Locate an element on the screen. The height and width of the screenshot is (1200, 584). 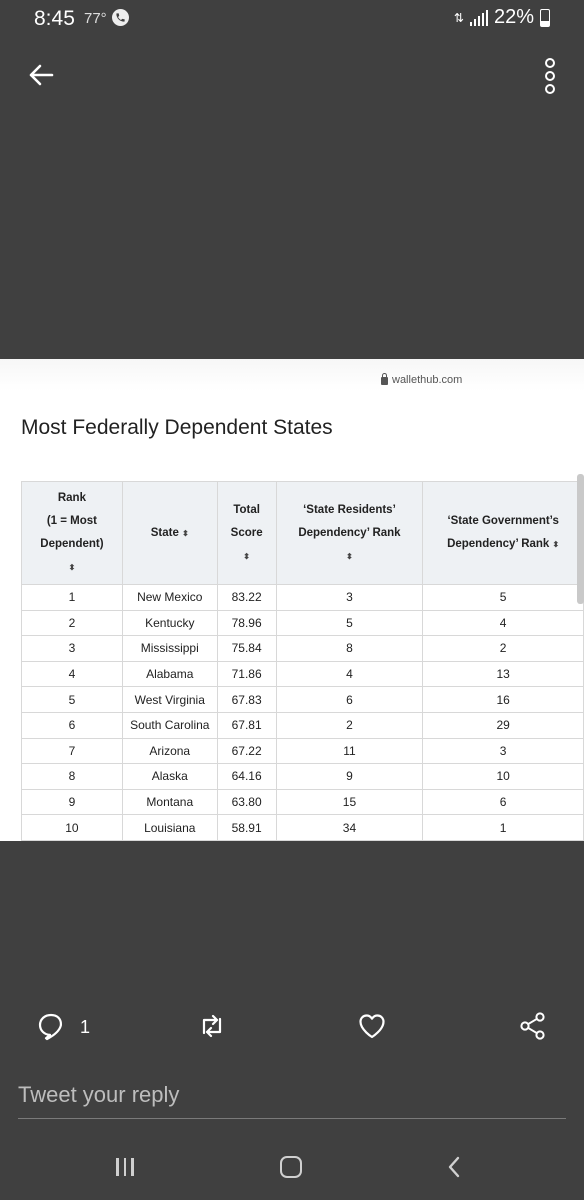
header-government-rank: ‘State Government’s Dependency’ Rank ⬍ is located at coordinates (503, 533).